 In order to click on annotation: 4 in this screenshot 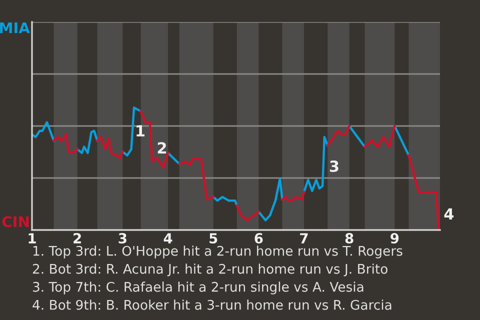, I will do `click(449, 214)`.